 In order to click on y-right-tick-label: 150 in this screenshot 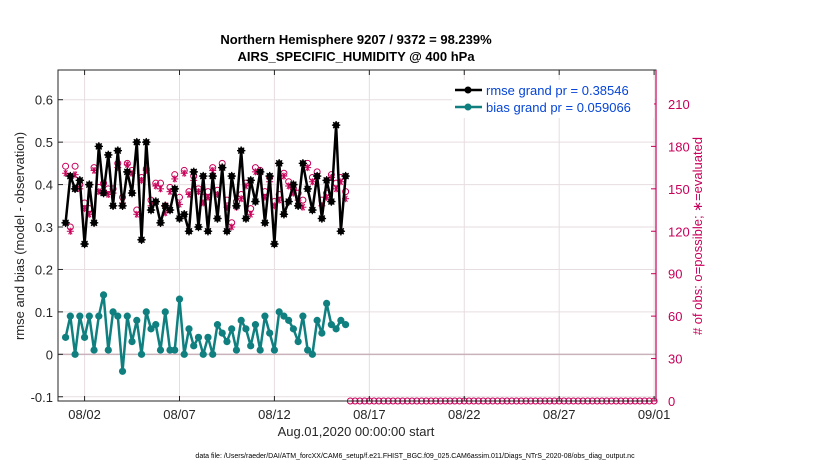, I will do `click(679, 189)`.